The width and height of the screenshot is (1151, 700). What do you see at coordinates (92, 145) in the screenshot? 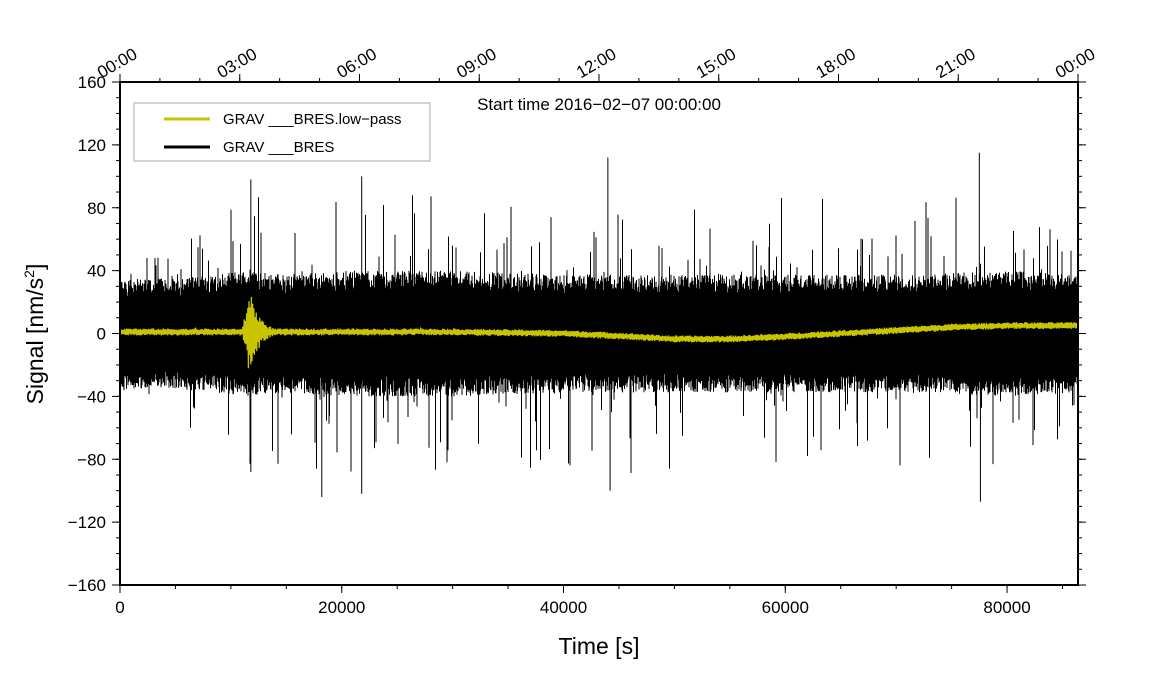
I see `y-tick-label-1: 120` at bounding box center [92, 145].